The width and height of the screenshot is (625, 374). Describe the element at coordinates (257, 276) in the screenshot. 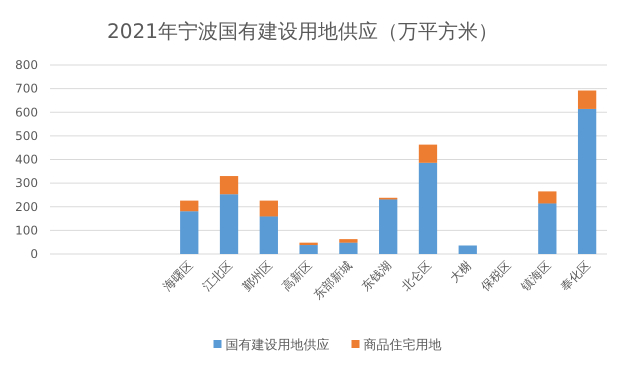

I see `x-tick-label: 鄞州区` at that location.